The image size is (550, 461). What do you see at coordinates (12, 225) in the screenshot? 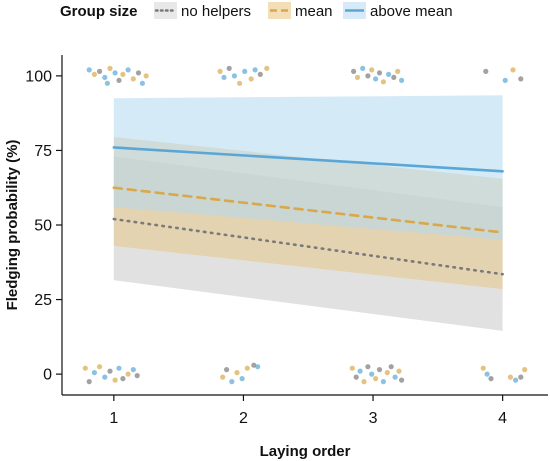
I see `y-axis-title: Fledging probability (%)` at bounding box center [12, 225].